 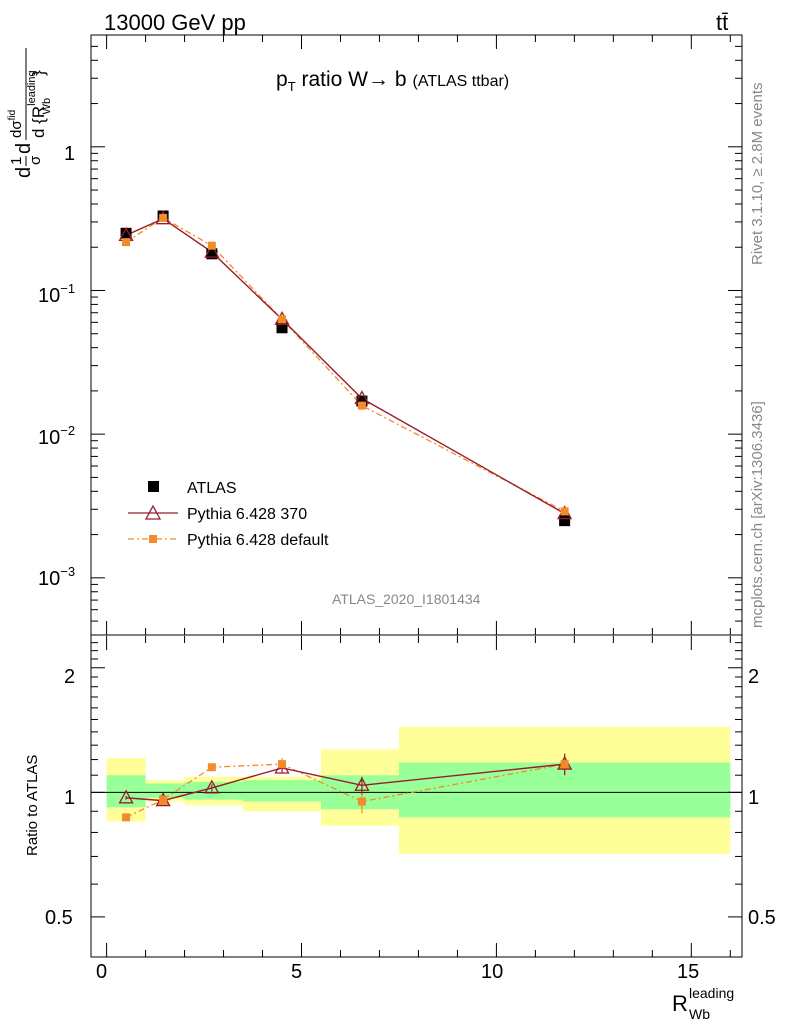 I want to click on xtick-label-10: 10, so click(x=492, y=972).